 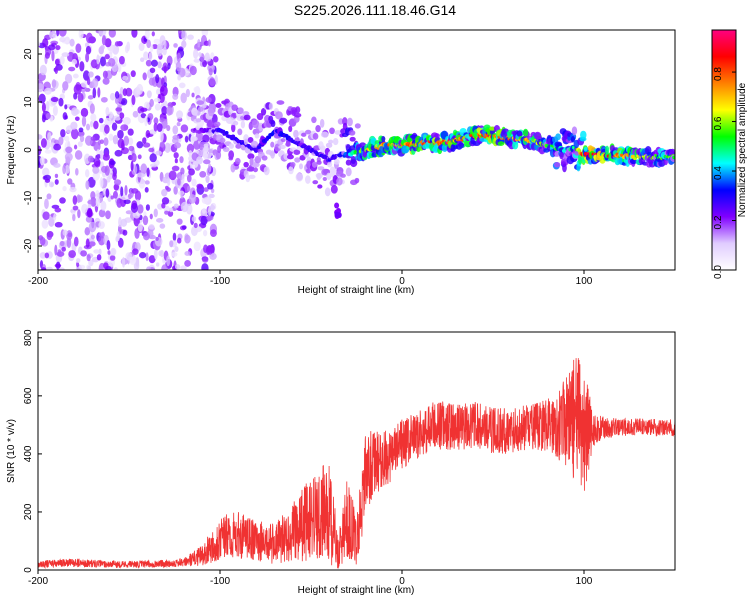 What do you see at coordinates (28, 570) in the screenshot?
I see `snr-y-tick-label: 0` at bounding box center [28, 570].